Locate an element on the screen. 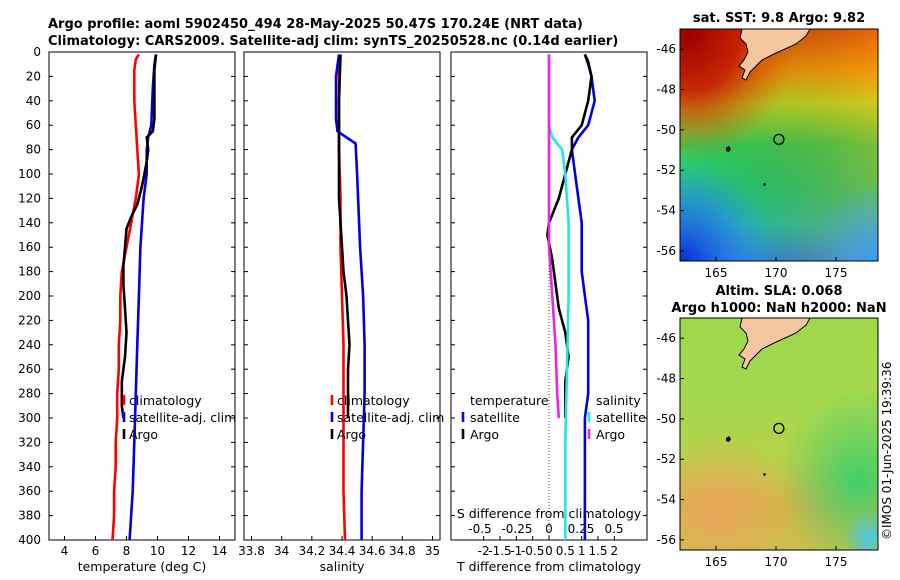 This screenshot has height=580, width=900. sla-map-title-line1: Altim. SLA: 0.068 is located at coordinates (779, 291).